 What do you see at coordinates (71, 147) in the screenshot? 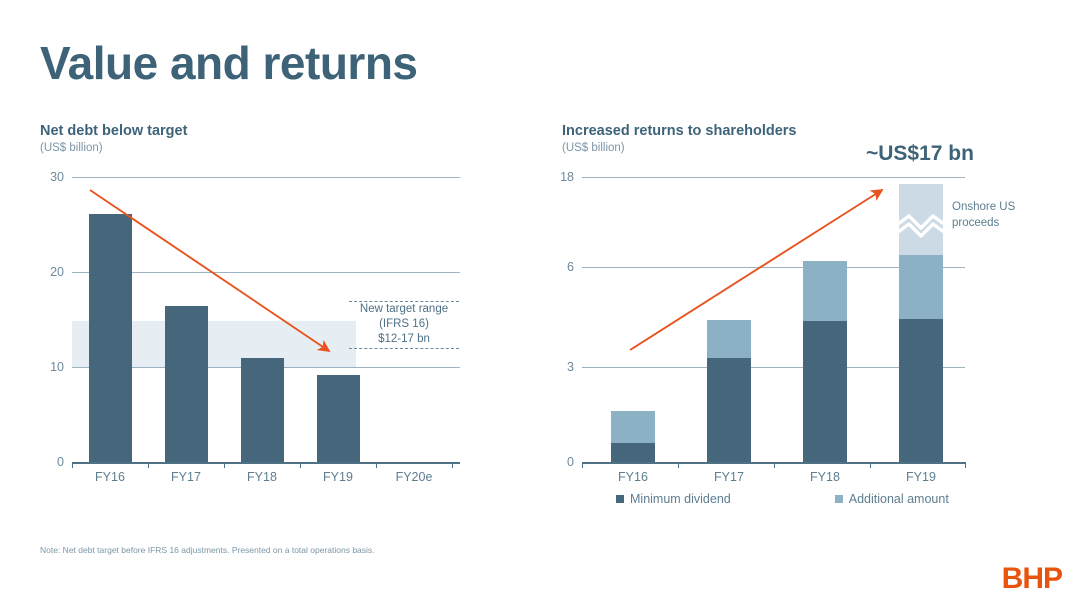
I see `left-panel-subtitle: (US$ billion)` at bounding box center [71, 147].